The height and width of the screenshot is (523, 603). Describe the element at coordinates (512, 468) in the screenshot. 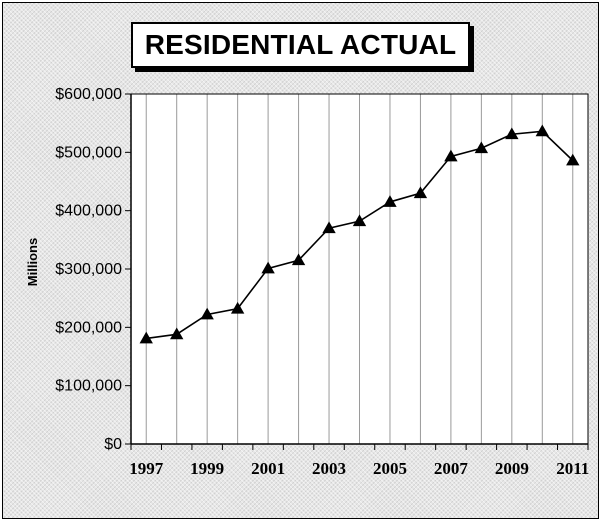

I see `x-tick-label: 2009` at that location.